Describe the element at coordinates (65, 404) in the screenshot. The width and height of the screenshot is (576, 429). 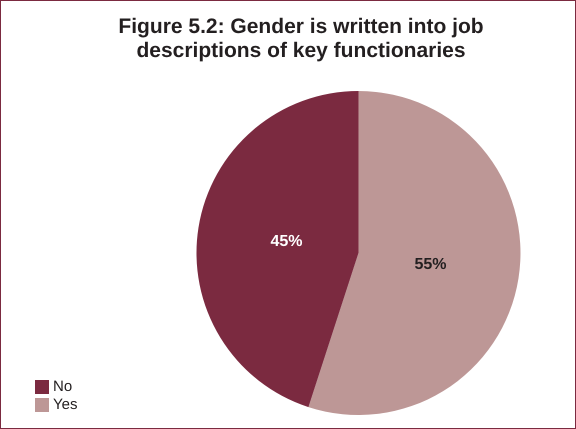
I see `legend-label: Yes` at that location.